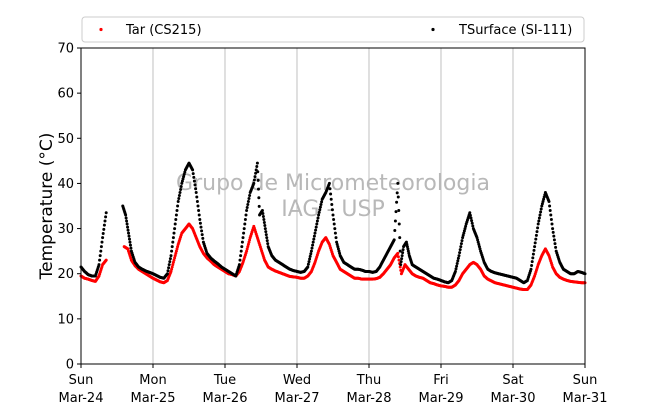 The image size is (650, 409). What do you see at coordinates (163, 30) in the screenshot?
I see `legend-label-tar: Tar (CS215)` at bounding box center [163, 30].